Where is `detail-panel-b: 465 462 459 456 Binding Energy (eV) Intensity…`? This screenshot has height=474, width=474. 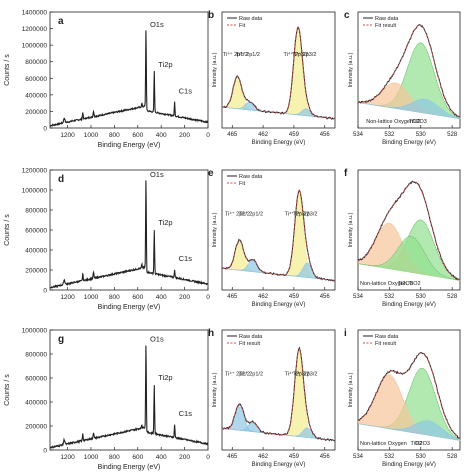
detail-panel-b: 465 462 459 456 Binding Energy (eV) Intensity… is located at coordinates (272, 78).